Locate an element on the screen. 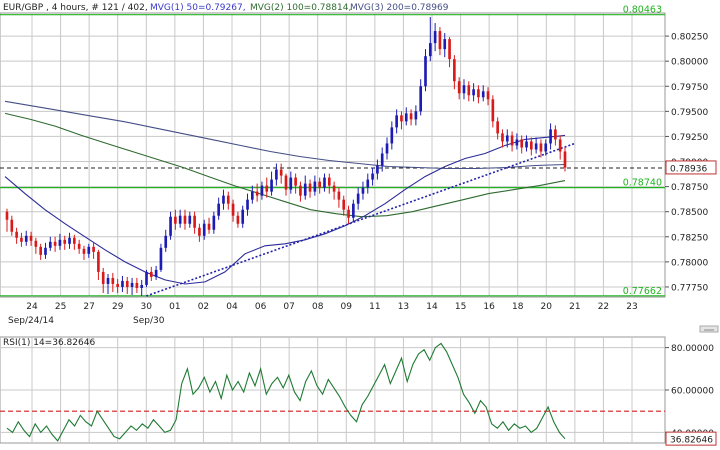 The image size is (720, 450). x-tick-label: 22 is located at coordinates (603, 307).